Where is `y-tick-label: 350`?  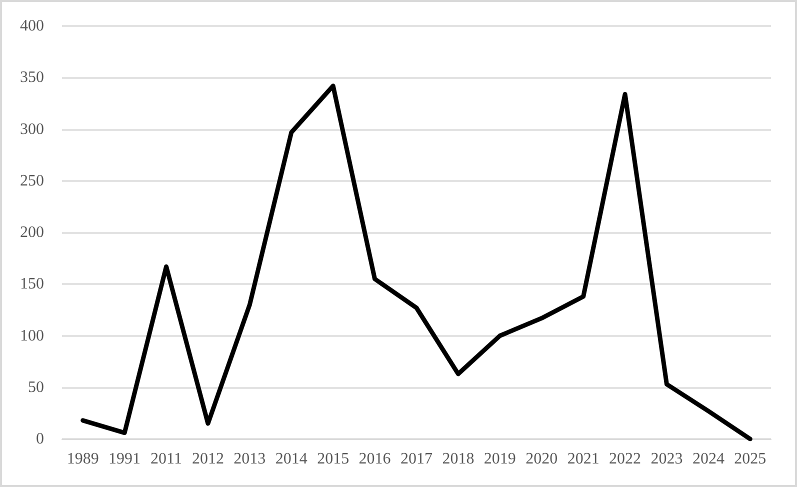
y-tick-label: 350 is located at coordinates (32, 77).